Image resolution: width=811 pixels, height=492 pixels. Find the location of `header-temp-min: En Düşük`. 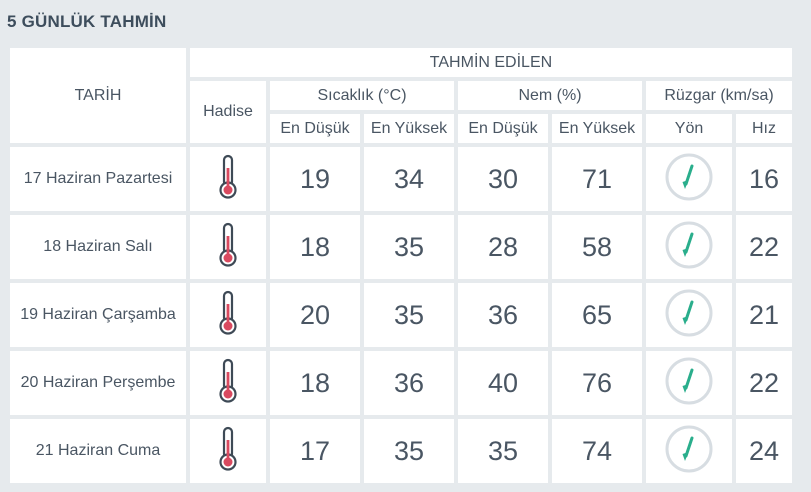

header-temp-min: En Düşük is located at coordinates (315, 128).